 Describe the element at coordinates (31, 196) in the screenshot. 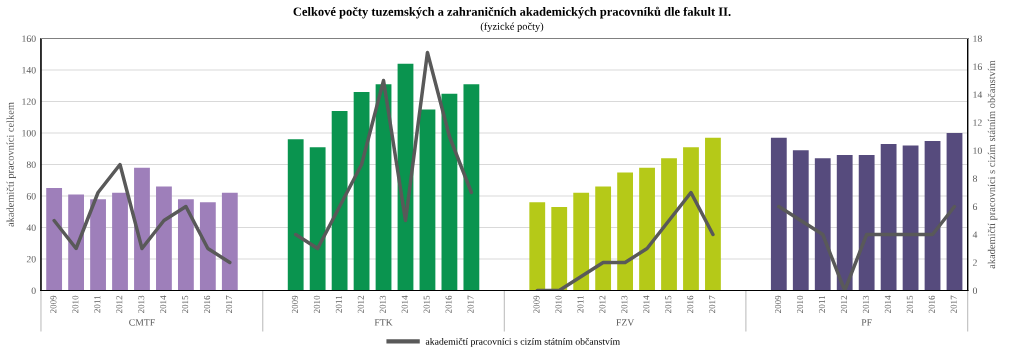

I see `y-tick-label: 60` at that location.